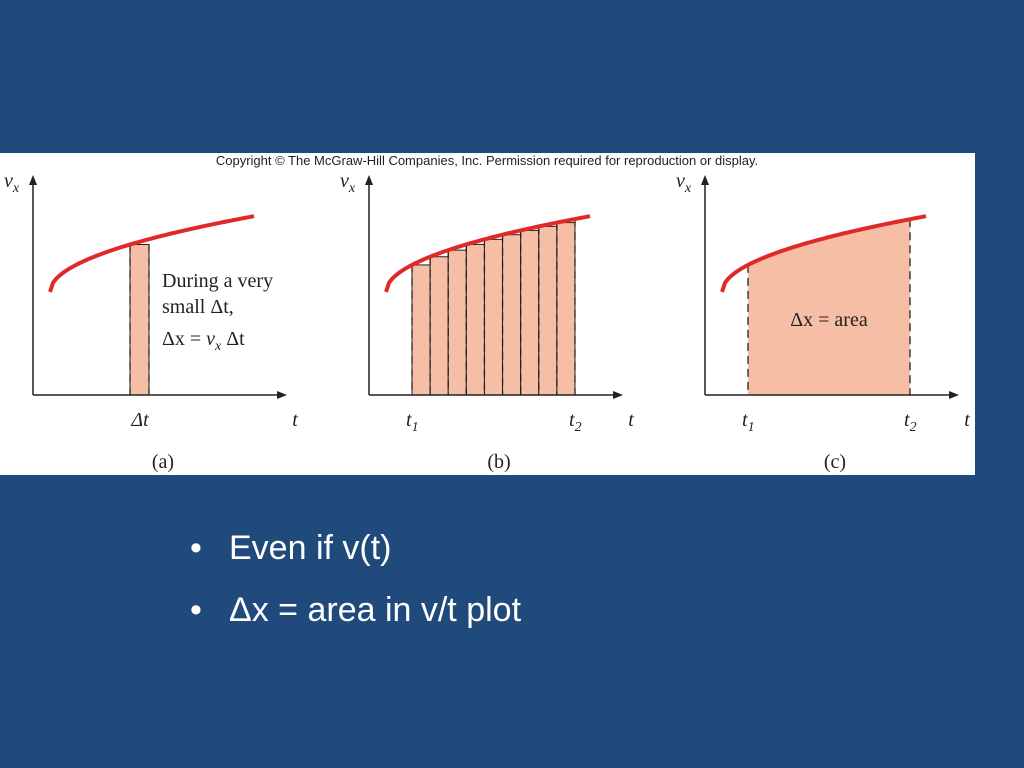 The image size is (1024, 768). What do you see at coordinates (355, 613) in the screenshot?
I see `bullet: Δx = area in v/t plot` at bounding box center [355, 613].